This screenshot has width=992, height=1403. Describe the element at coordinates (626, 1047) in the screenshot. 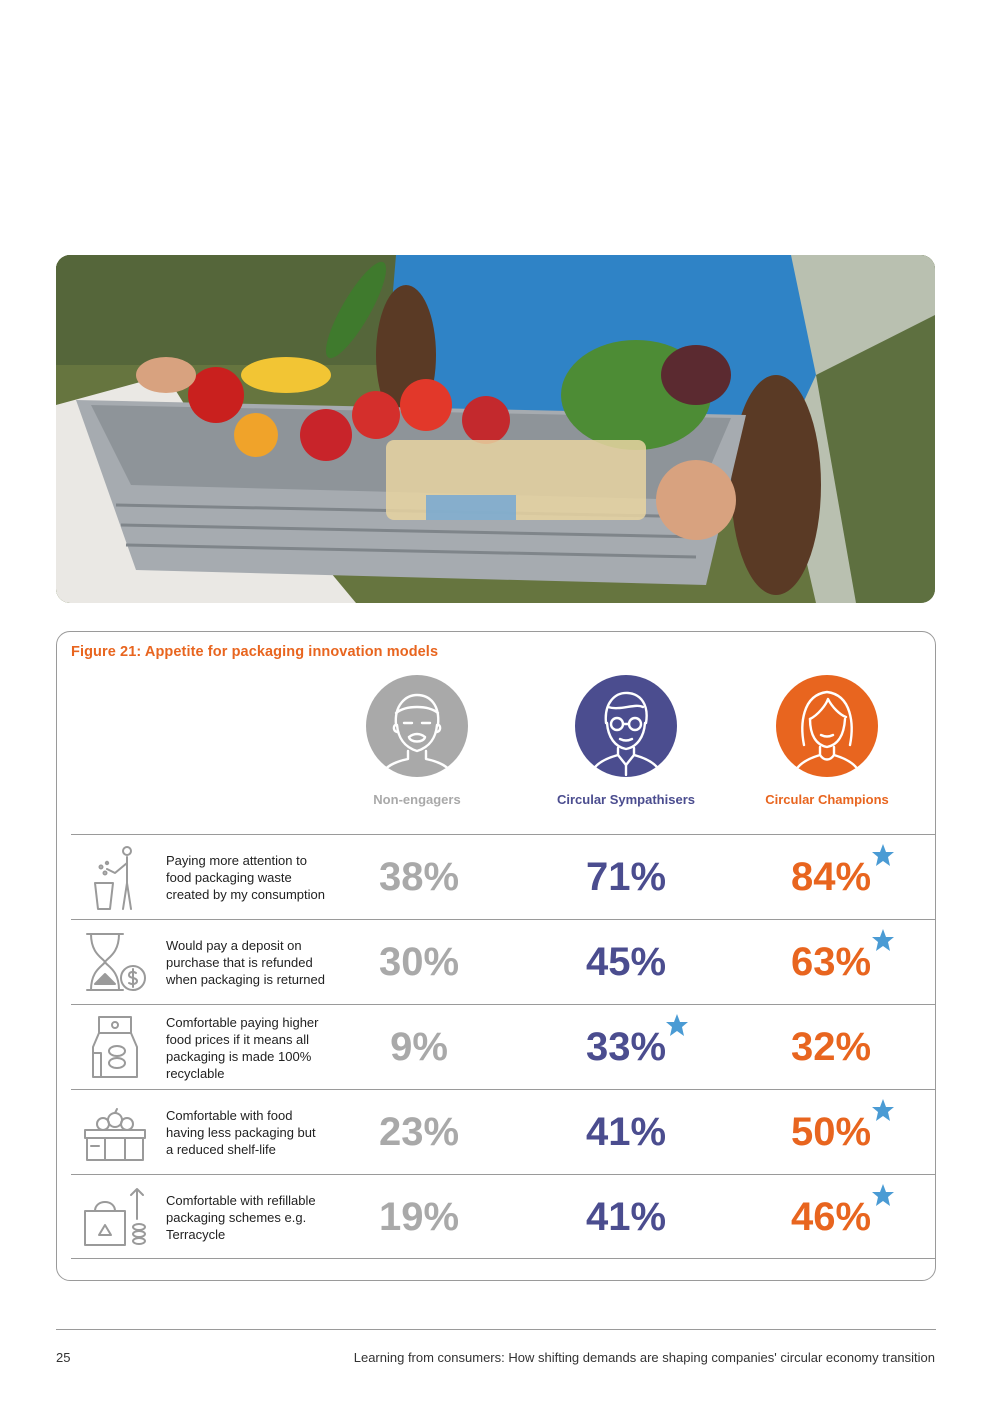

I see `value-circular-sympathisers: 33%` at that location.